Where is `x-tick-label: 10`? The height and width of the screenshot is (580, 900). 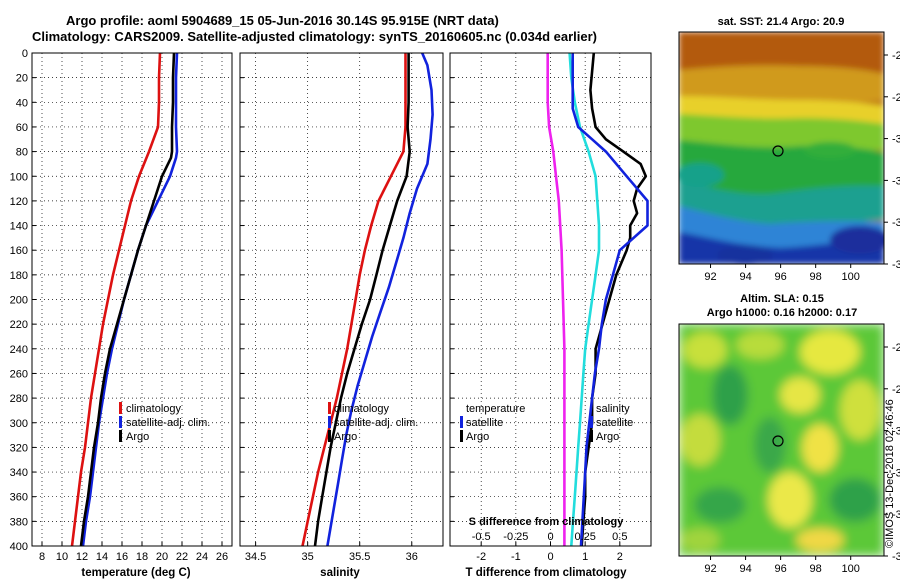
x-tick-label: 10 is located at coordinates (62, 557).